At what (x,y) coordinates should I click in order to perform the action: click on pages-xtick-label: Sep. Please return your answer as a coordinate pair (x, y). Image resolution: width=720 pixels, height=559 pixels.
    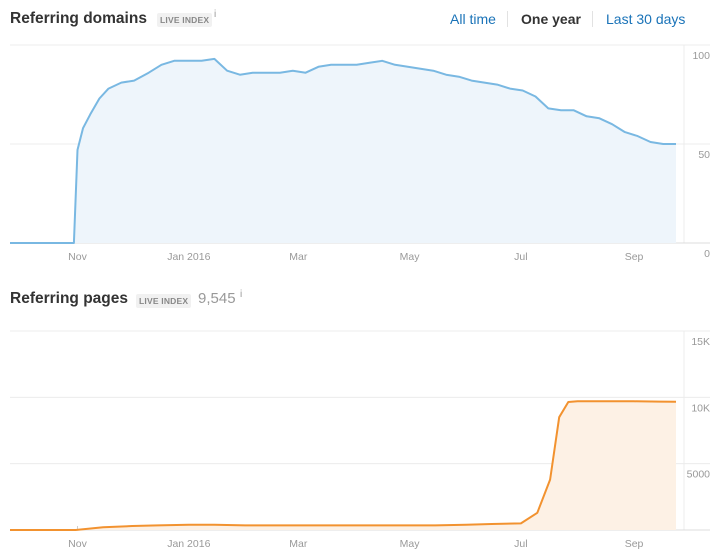
    Looking at the image, I should click on (634, 544).